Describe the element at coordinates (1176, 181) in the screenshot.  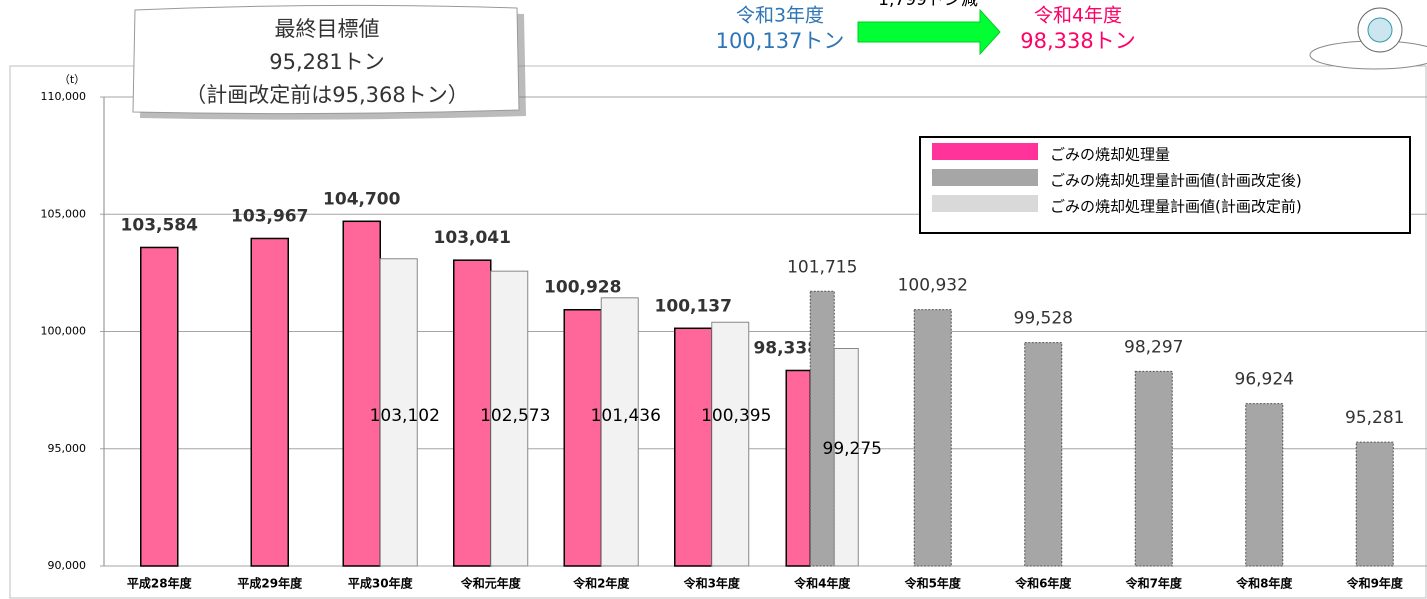
I see `legend-label: ごみの焼却処理量計画値(計画改定後)` at that location.